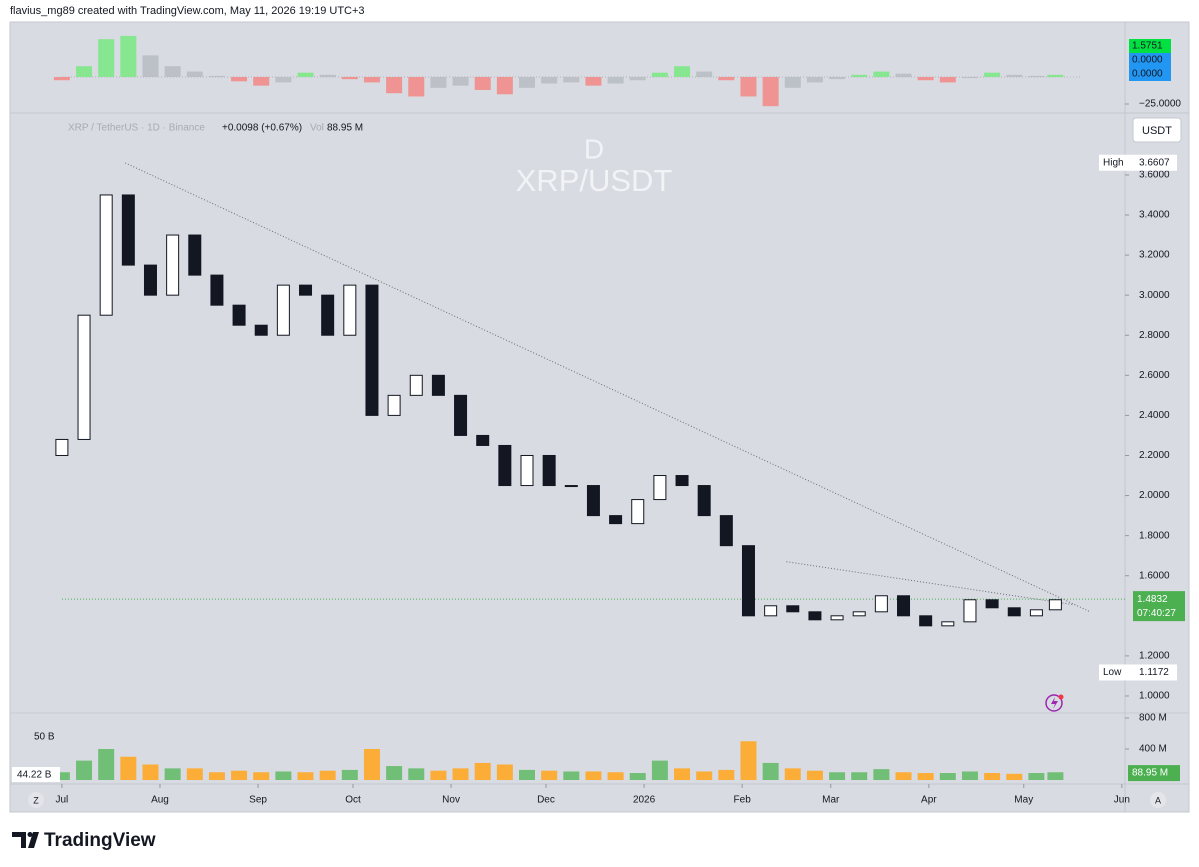 The image size is (1199, 867). What do you see at coordinates (136, 128) in the screenshot?
I see `legend-symbol: XRP / TetherUS · 1D · Binance` at bounding box center [136, 128].